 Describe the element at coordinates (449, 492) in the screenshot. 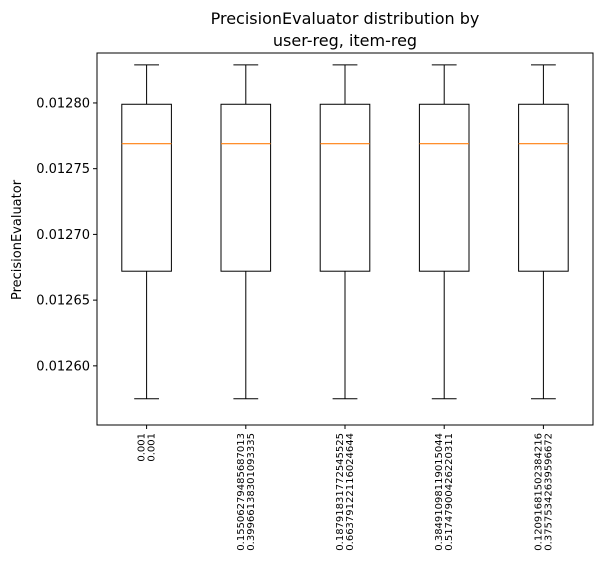

I see `x-tick-label-line-2: 0.51747900426220311` at that location.